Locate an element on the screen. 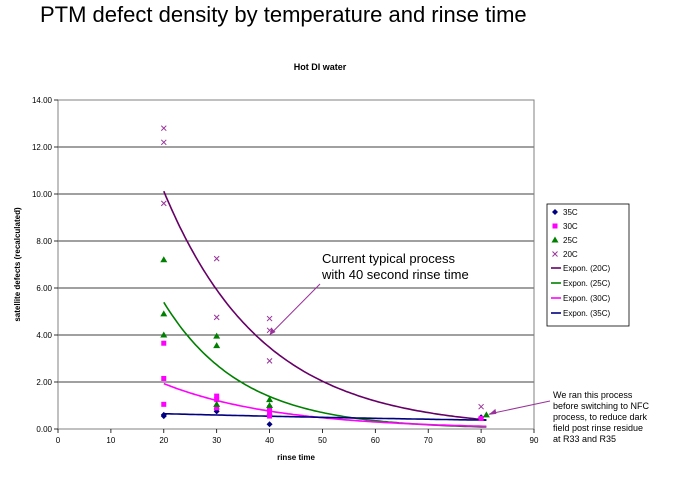  legend-label: 35C is located at coordinates (570, 212).